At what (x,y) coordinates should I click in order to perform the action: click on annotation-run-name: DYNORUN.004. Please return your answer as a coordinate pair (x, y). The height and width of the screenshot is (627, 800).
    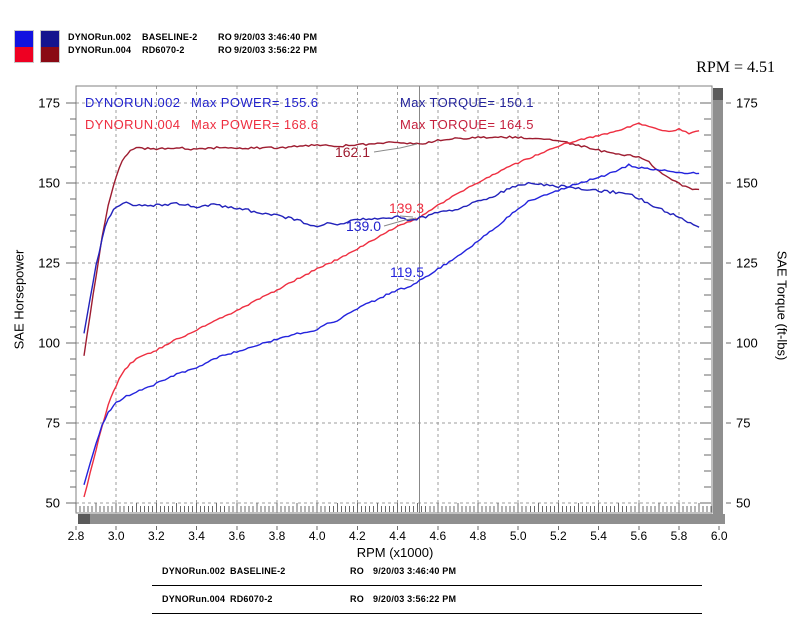
    Looking at the image, I should click on (132, 124).